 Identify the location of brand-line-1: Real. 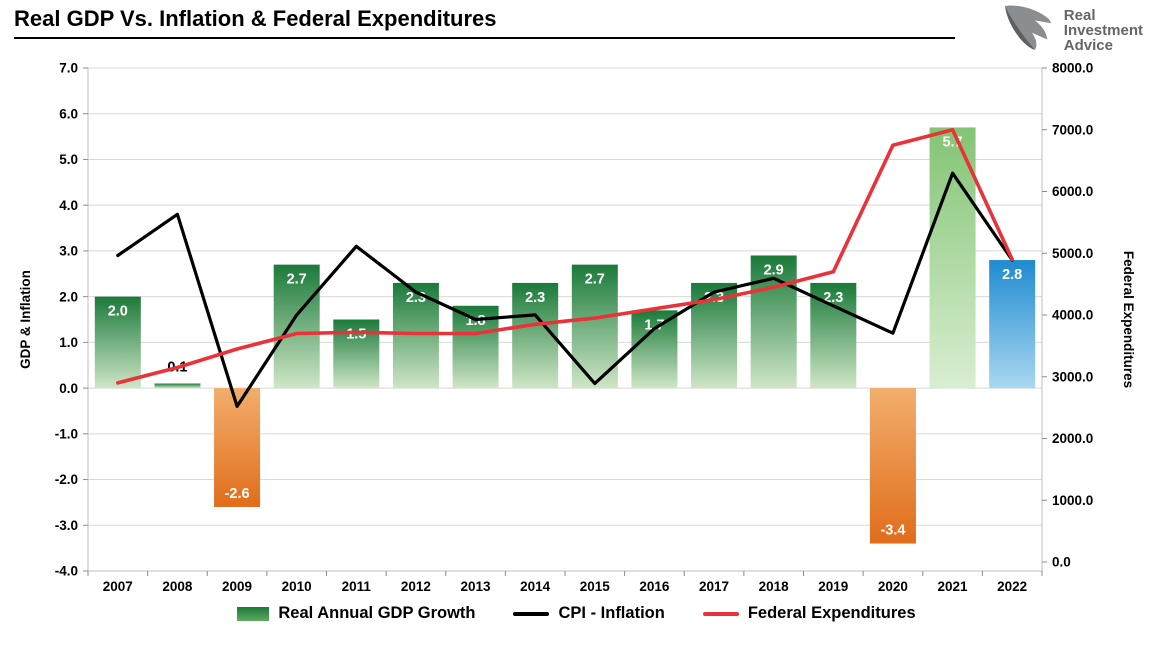
(1079, 15).